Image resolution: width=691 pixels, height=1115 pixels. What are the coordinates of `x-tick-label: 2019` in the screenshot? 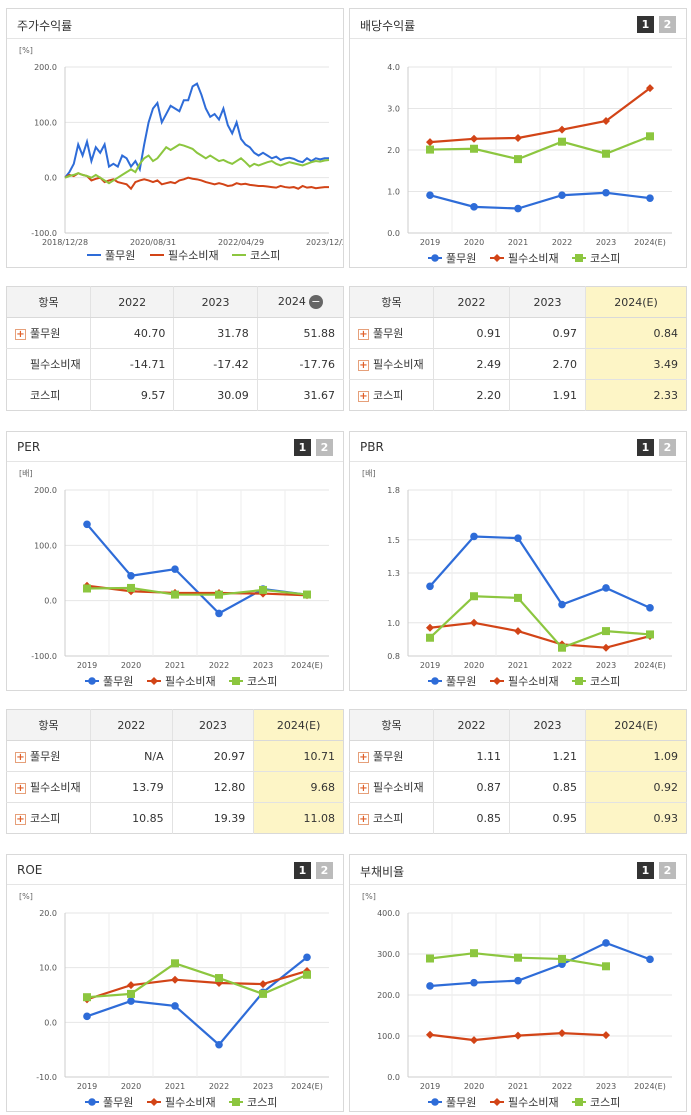 It's located at (87, 1086).